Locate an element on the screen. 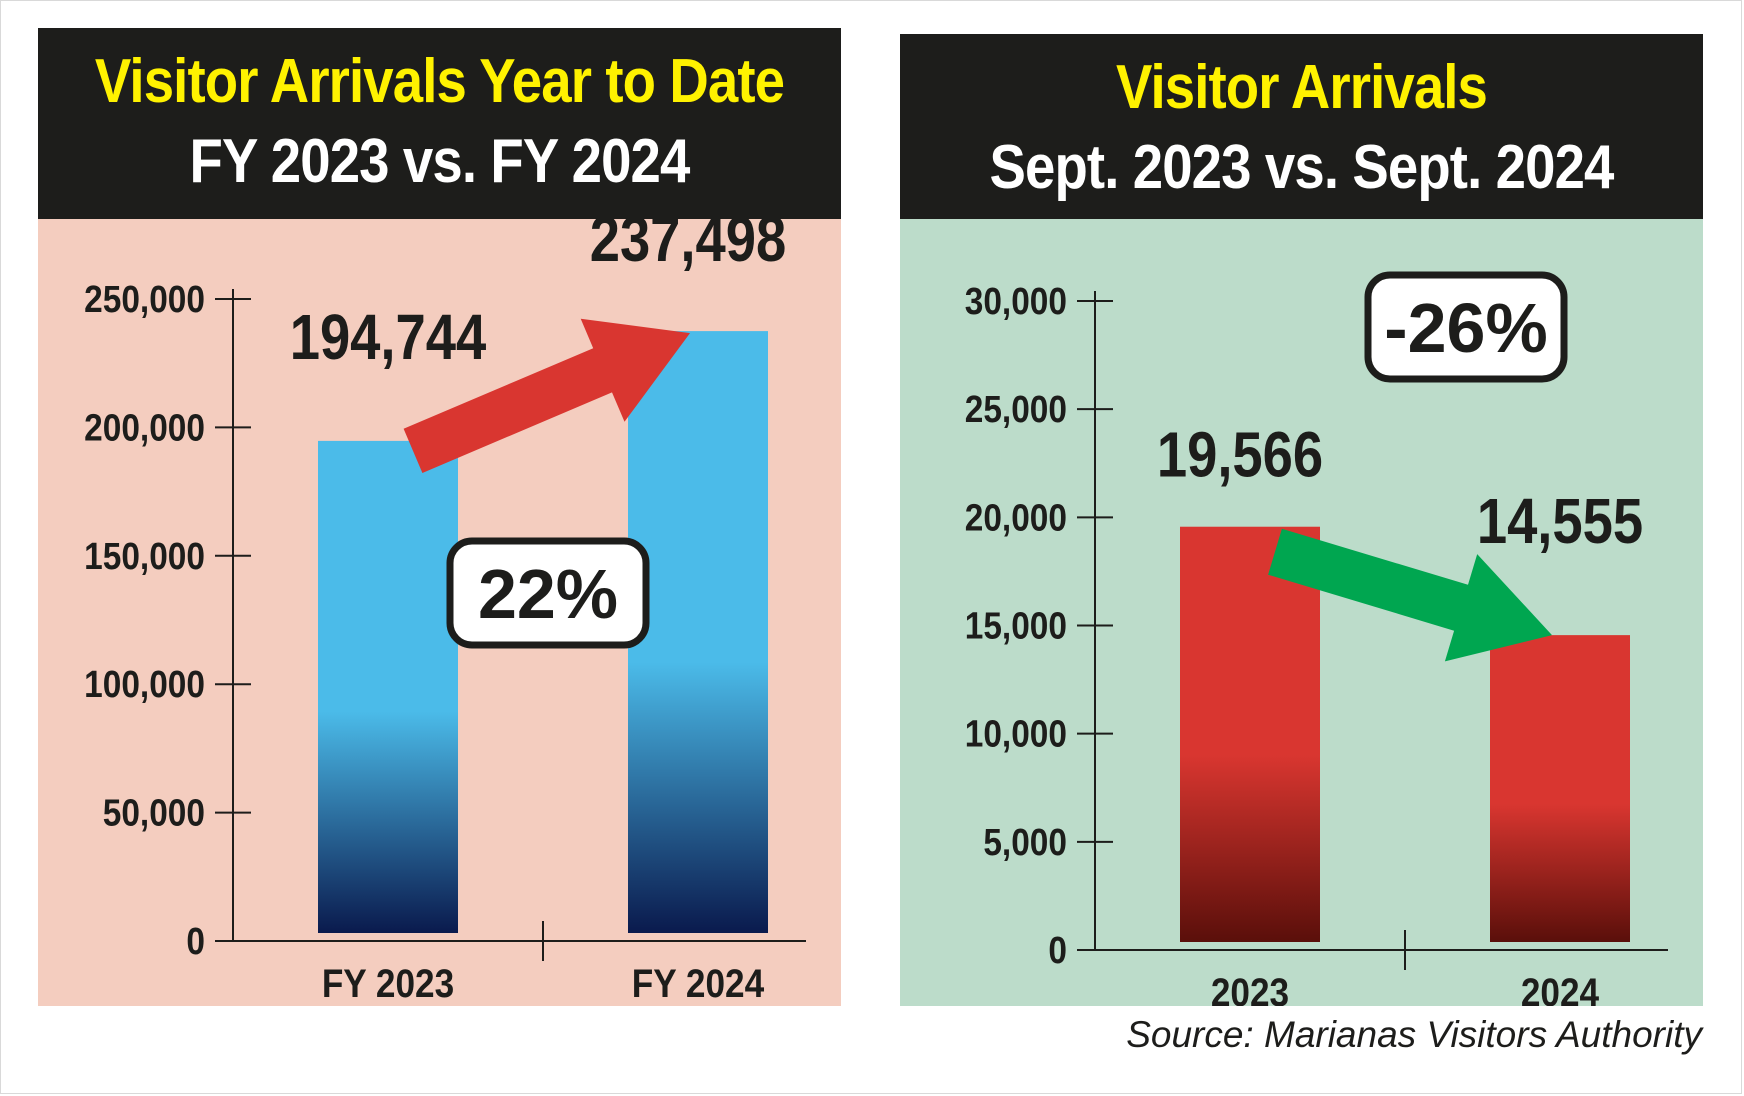 This screenshot has width=1744, height=1096. y-tick-label: 100,000 is located at coordinates (144, 684).